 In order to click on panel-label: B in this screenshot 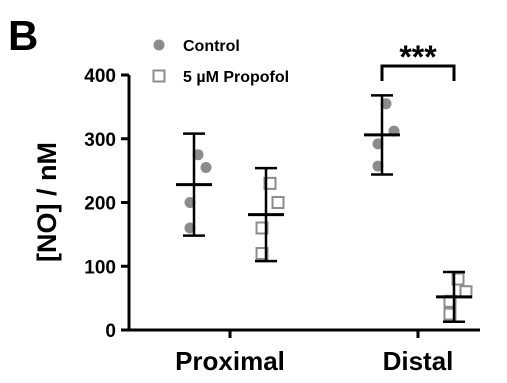, I will do `click(23, 35)`.